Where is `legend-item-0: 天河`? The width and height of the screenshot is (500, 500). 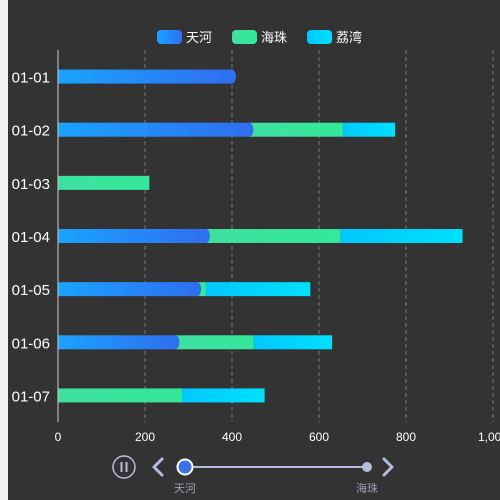
legend-item-0: 天河 is located at coordinates (184, 37).